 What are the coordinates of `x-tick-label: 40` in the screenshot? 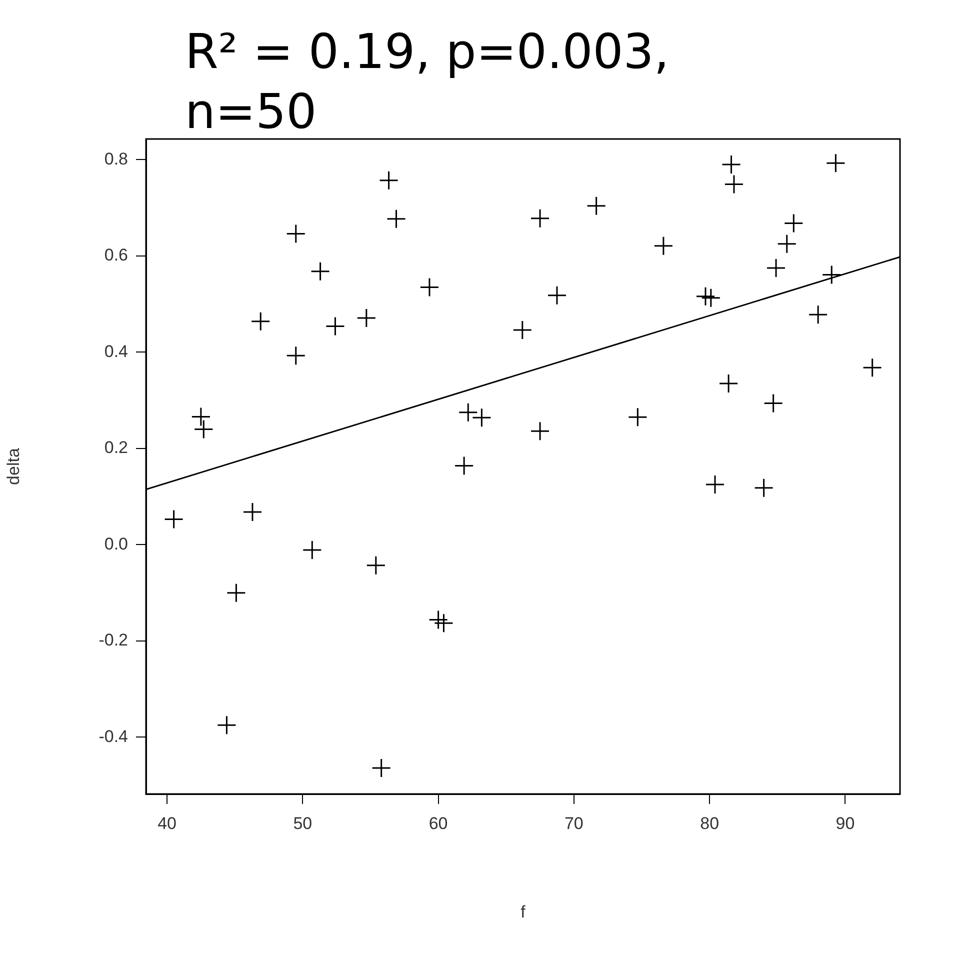 It's located at (167, 823).